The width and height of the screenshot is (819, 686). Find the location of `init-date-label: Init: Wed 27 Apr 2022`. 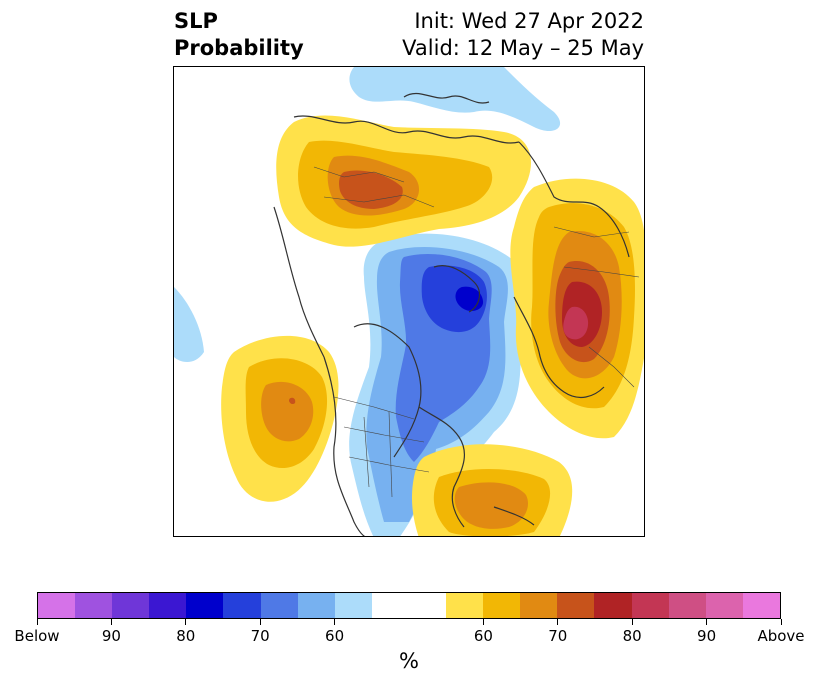

init-date-label: Init: Wed 27 Apr 2022 is located at coordinates (529, 21).